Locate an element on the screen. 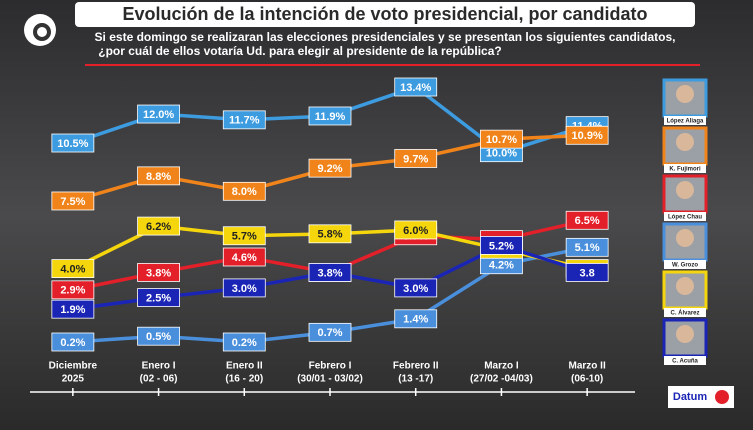 This screenshot has height=430, width=753. value-label: 5.1% is located at coordinates (587, 248).